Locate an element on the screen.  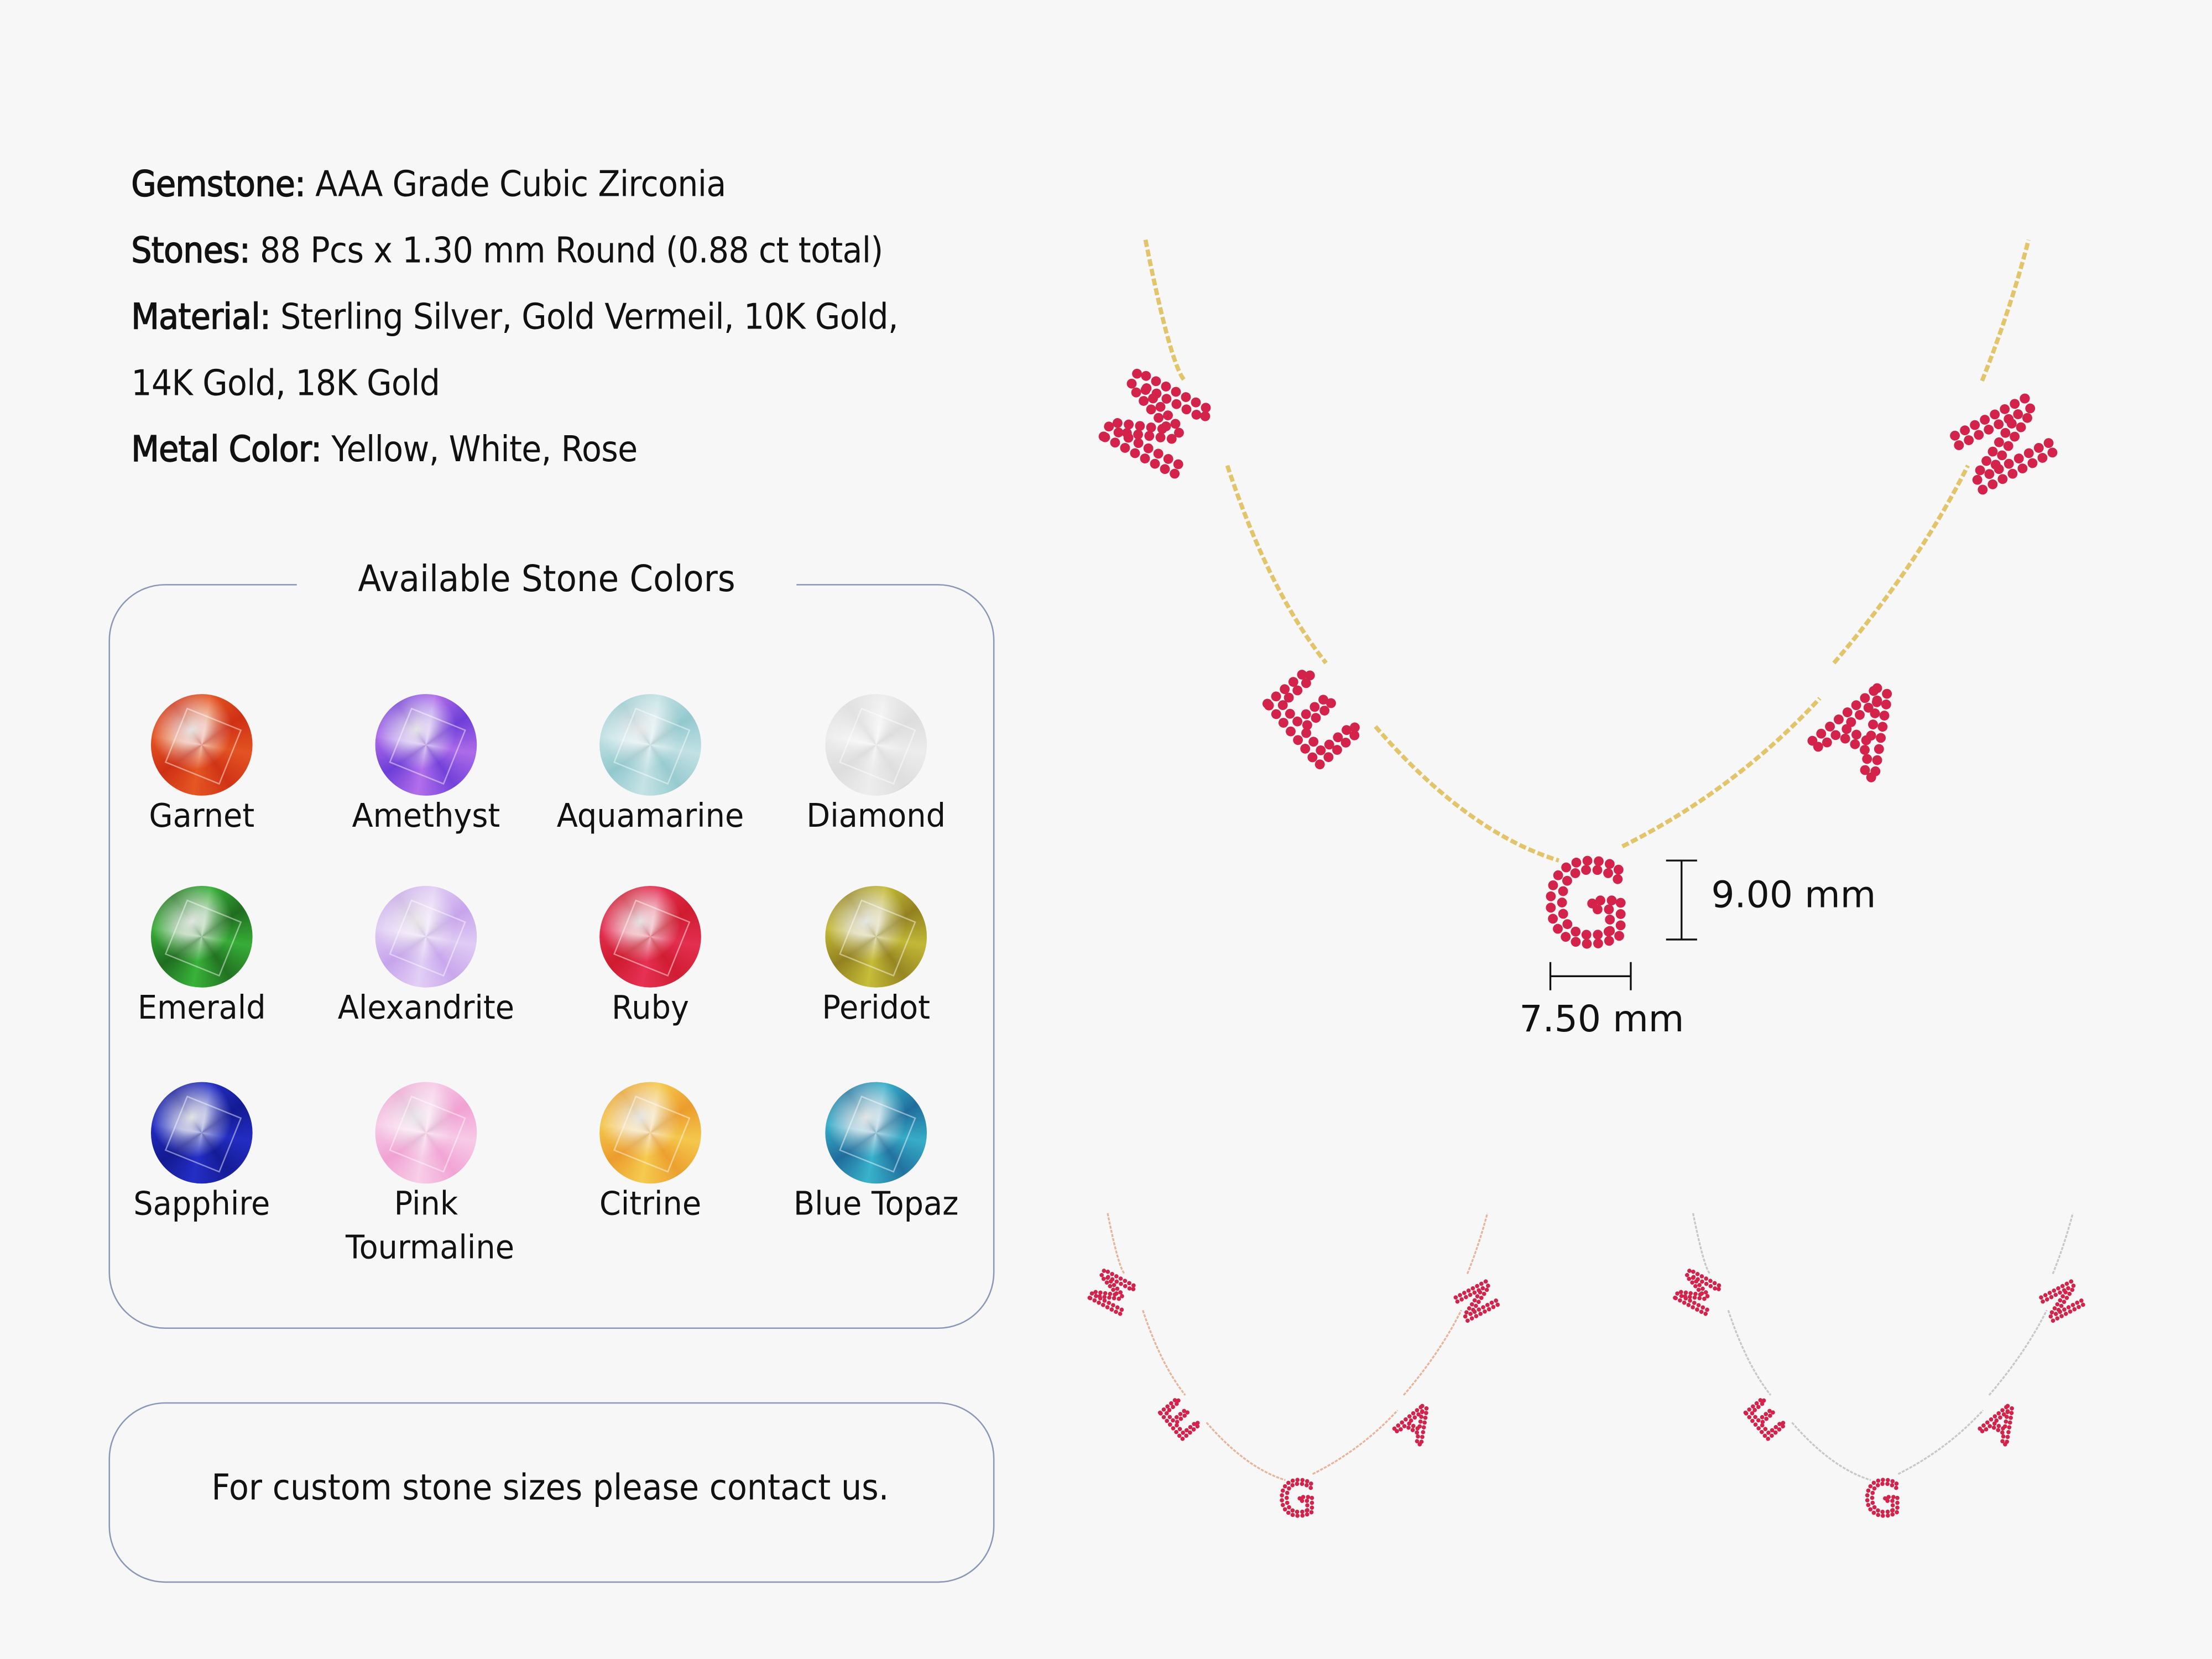
height-dimension-label: 9.00 mm is located at coordinates (1794, 896).